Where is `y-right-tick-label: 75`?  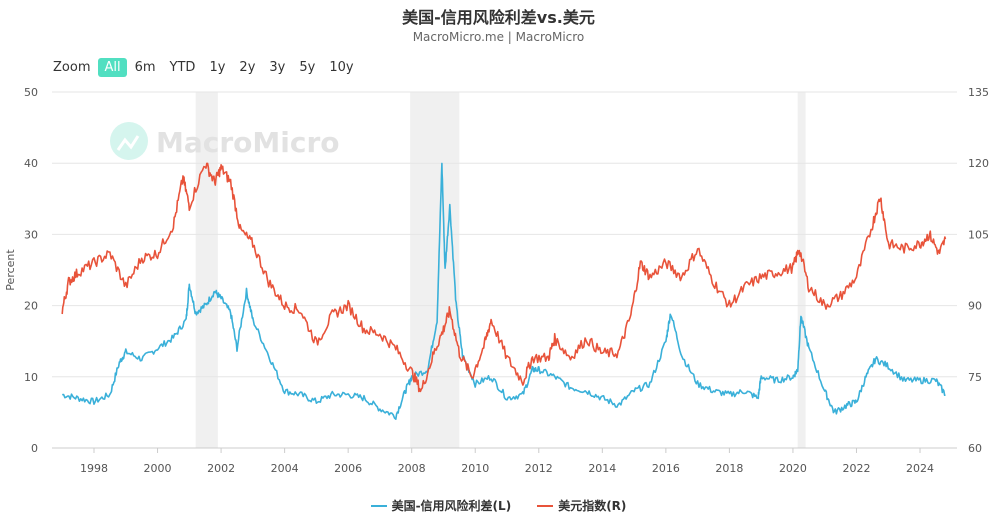 y-right-tick-label: 75 is located at coordinates (975, 377).